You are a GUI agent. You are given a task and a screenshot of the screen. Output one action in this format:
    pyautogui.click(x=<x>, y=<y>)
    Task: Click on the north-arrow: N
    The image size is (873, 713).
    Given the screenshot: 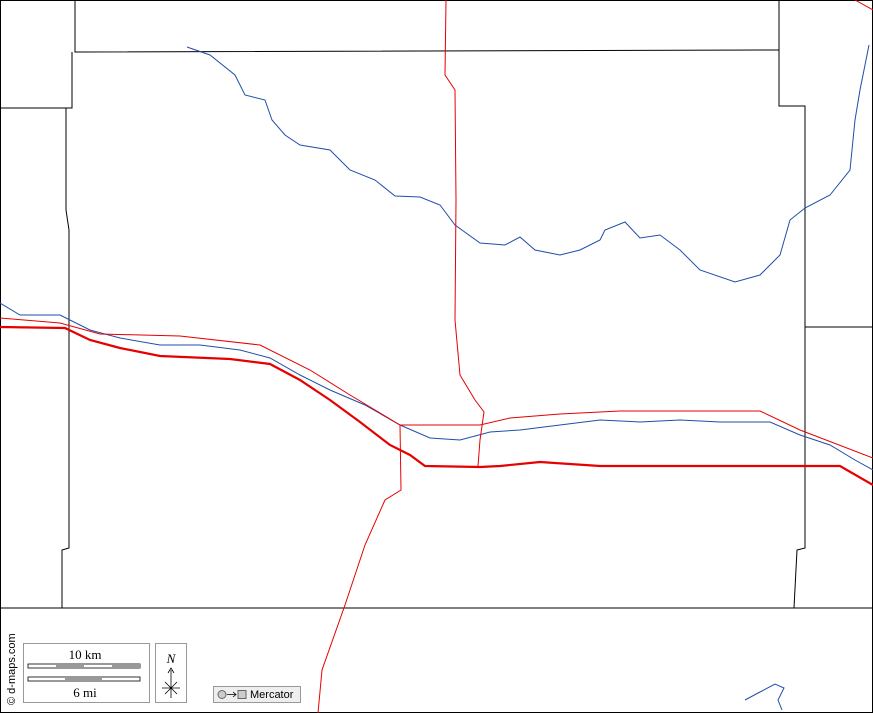 What is the action you would take?
    pyautogui.click(x=171, y=673)
    